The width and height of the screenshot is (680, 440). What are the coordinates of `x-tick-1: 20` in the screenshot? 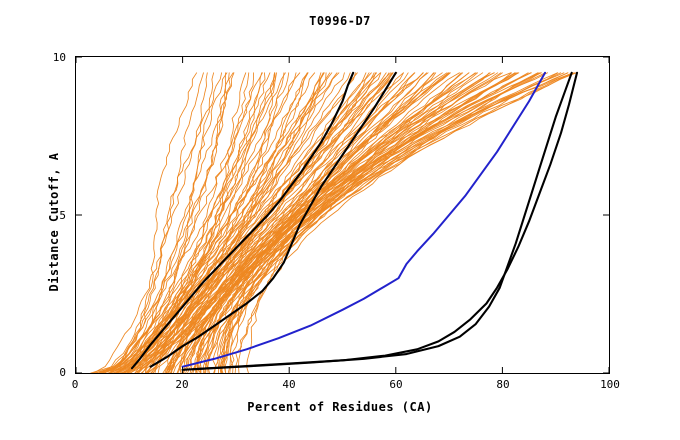 It's located at (182, 384).